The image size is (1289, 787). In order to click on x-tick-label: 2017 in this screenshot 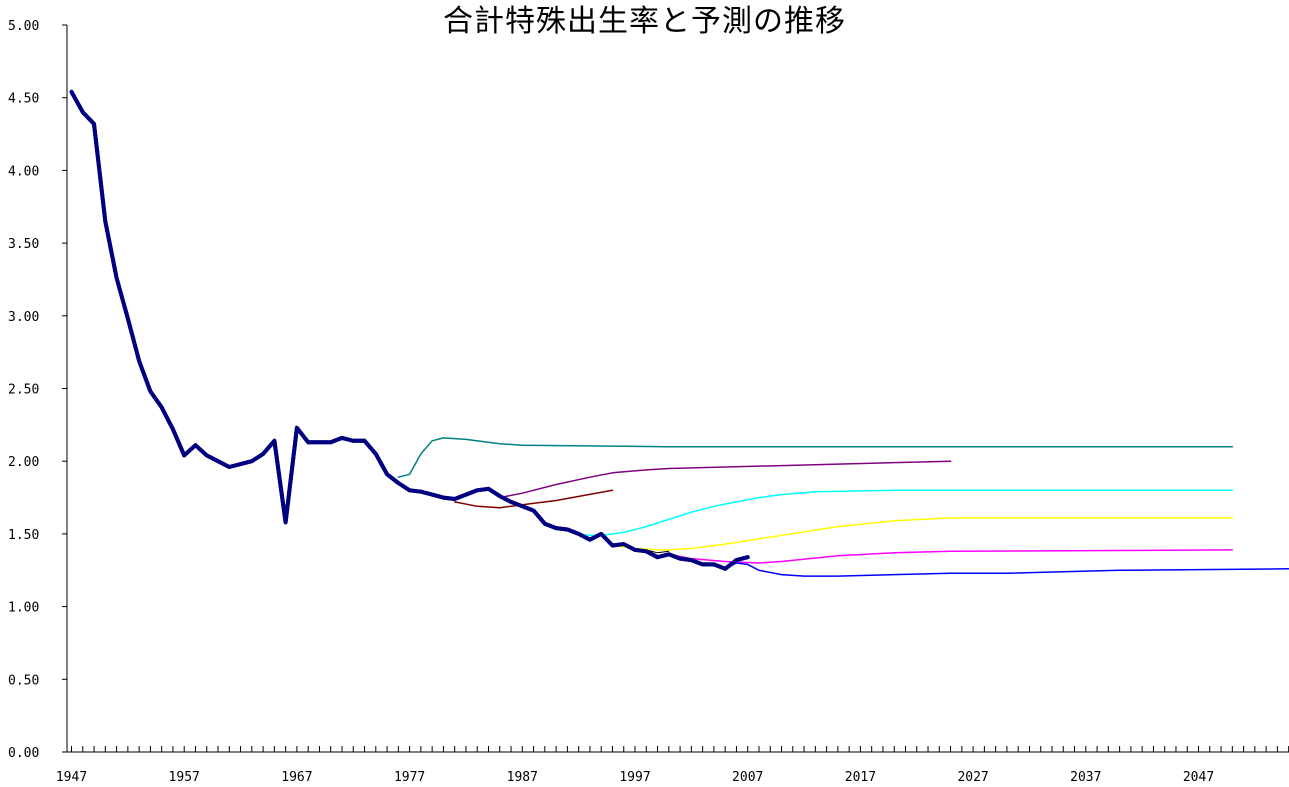, I will do `click(860, 777)`.